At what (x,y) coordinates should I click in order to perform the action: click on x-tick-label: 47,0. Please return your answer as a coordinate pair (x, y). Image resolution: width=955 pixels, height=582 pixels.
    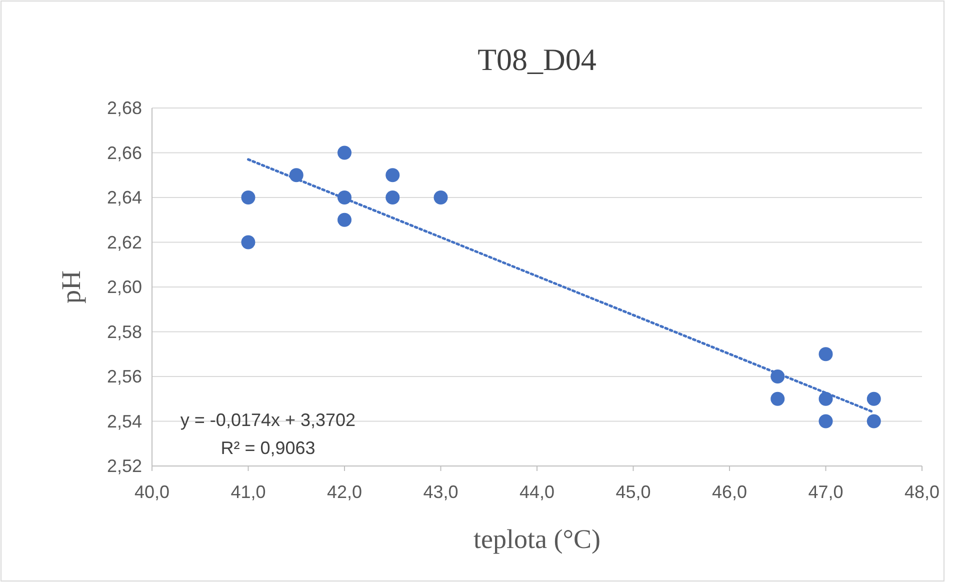
    Looking at the image, I should click on (826, 492).